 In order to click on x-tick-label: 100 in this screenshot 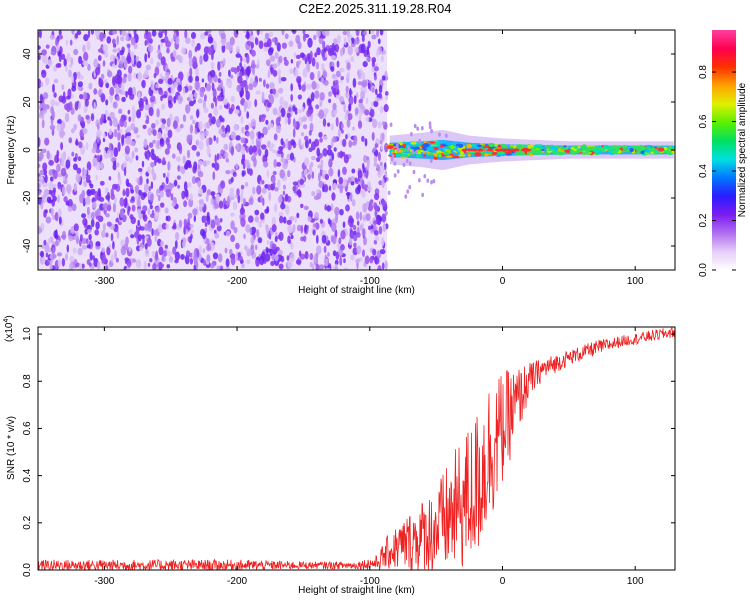, I will do `click(635, 581)`.